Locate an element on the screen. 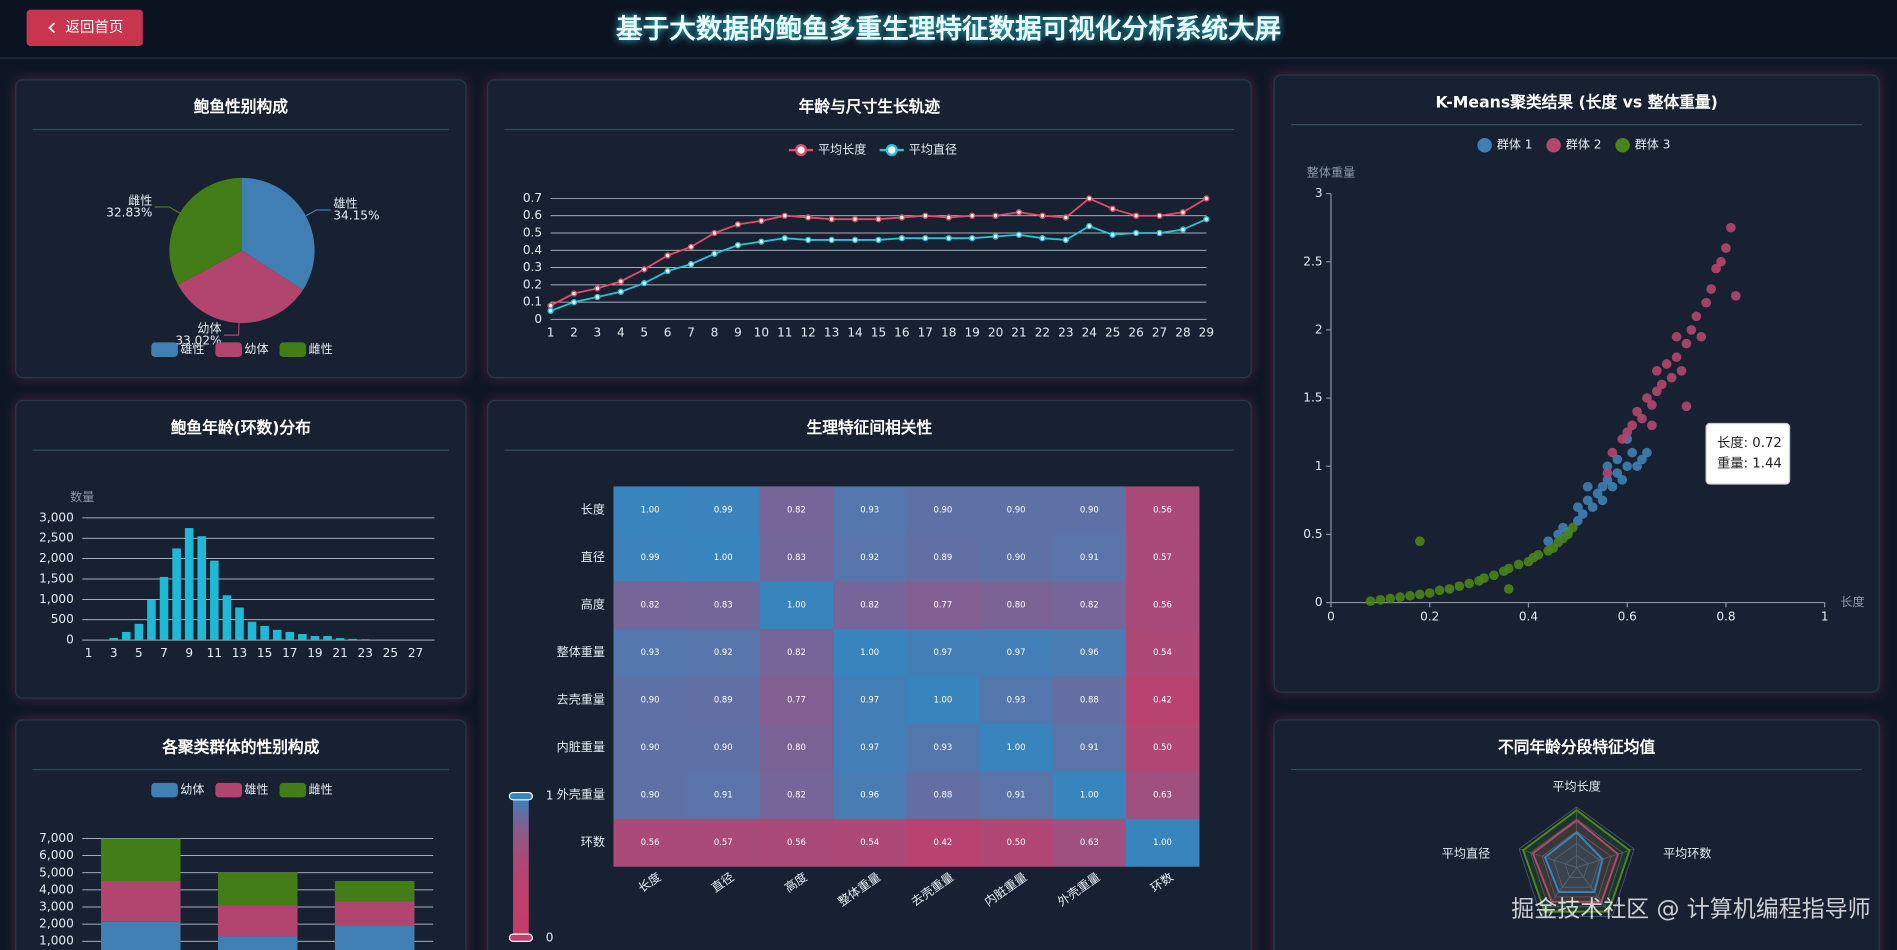 This screenshot has width=1897, height=950. y-tick-label: 1.5 is located at coordinates (1312, 398).